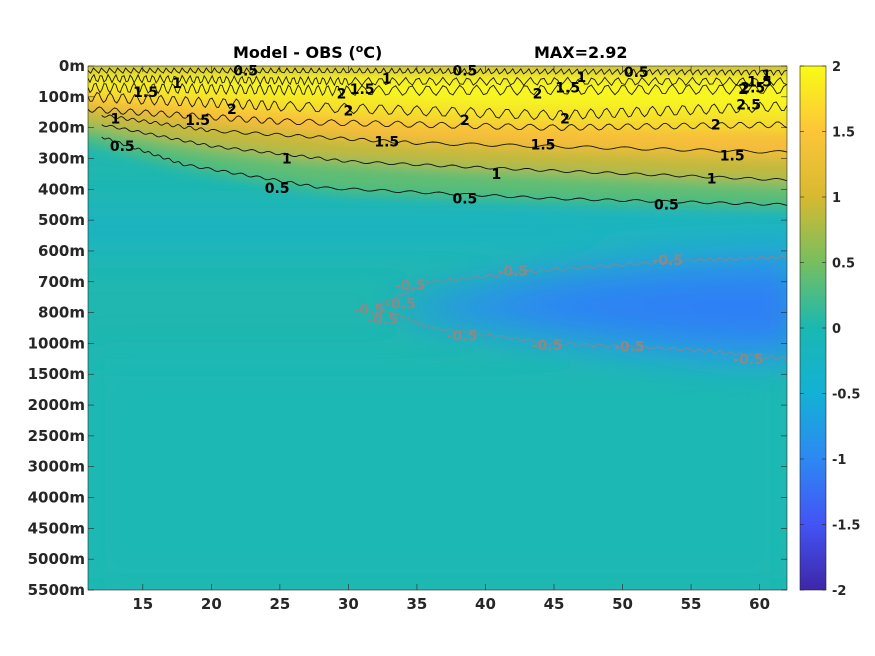  Describe the element at coordinates (61, 313) in the screenshot. I see `y-tick-label: 800m` at that location.